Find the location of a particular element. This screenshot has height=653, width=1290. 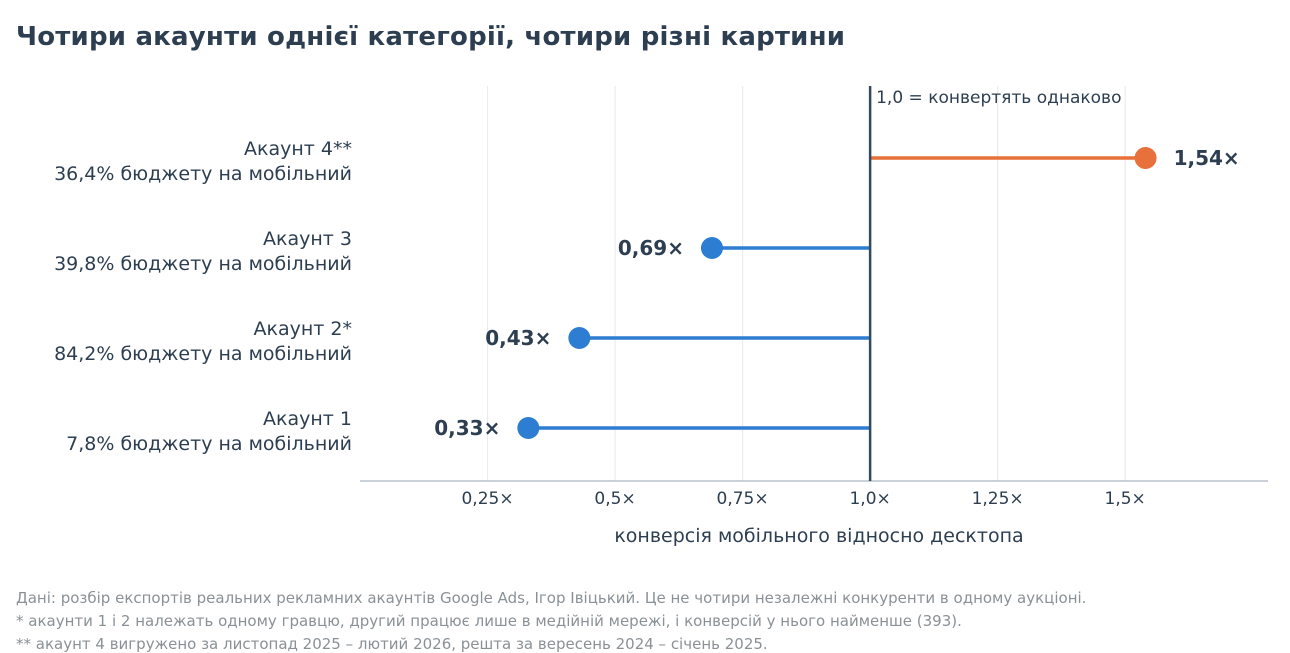

value-label-3: 0,43× is located at coordinates (518, 338).